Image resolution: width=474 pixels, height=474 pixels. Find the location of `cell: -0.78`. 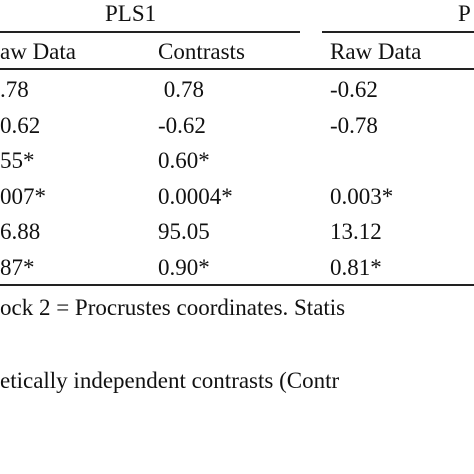

cell: -0.78 is located at coordinates (354, 125).